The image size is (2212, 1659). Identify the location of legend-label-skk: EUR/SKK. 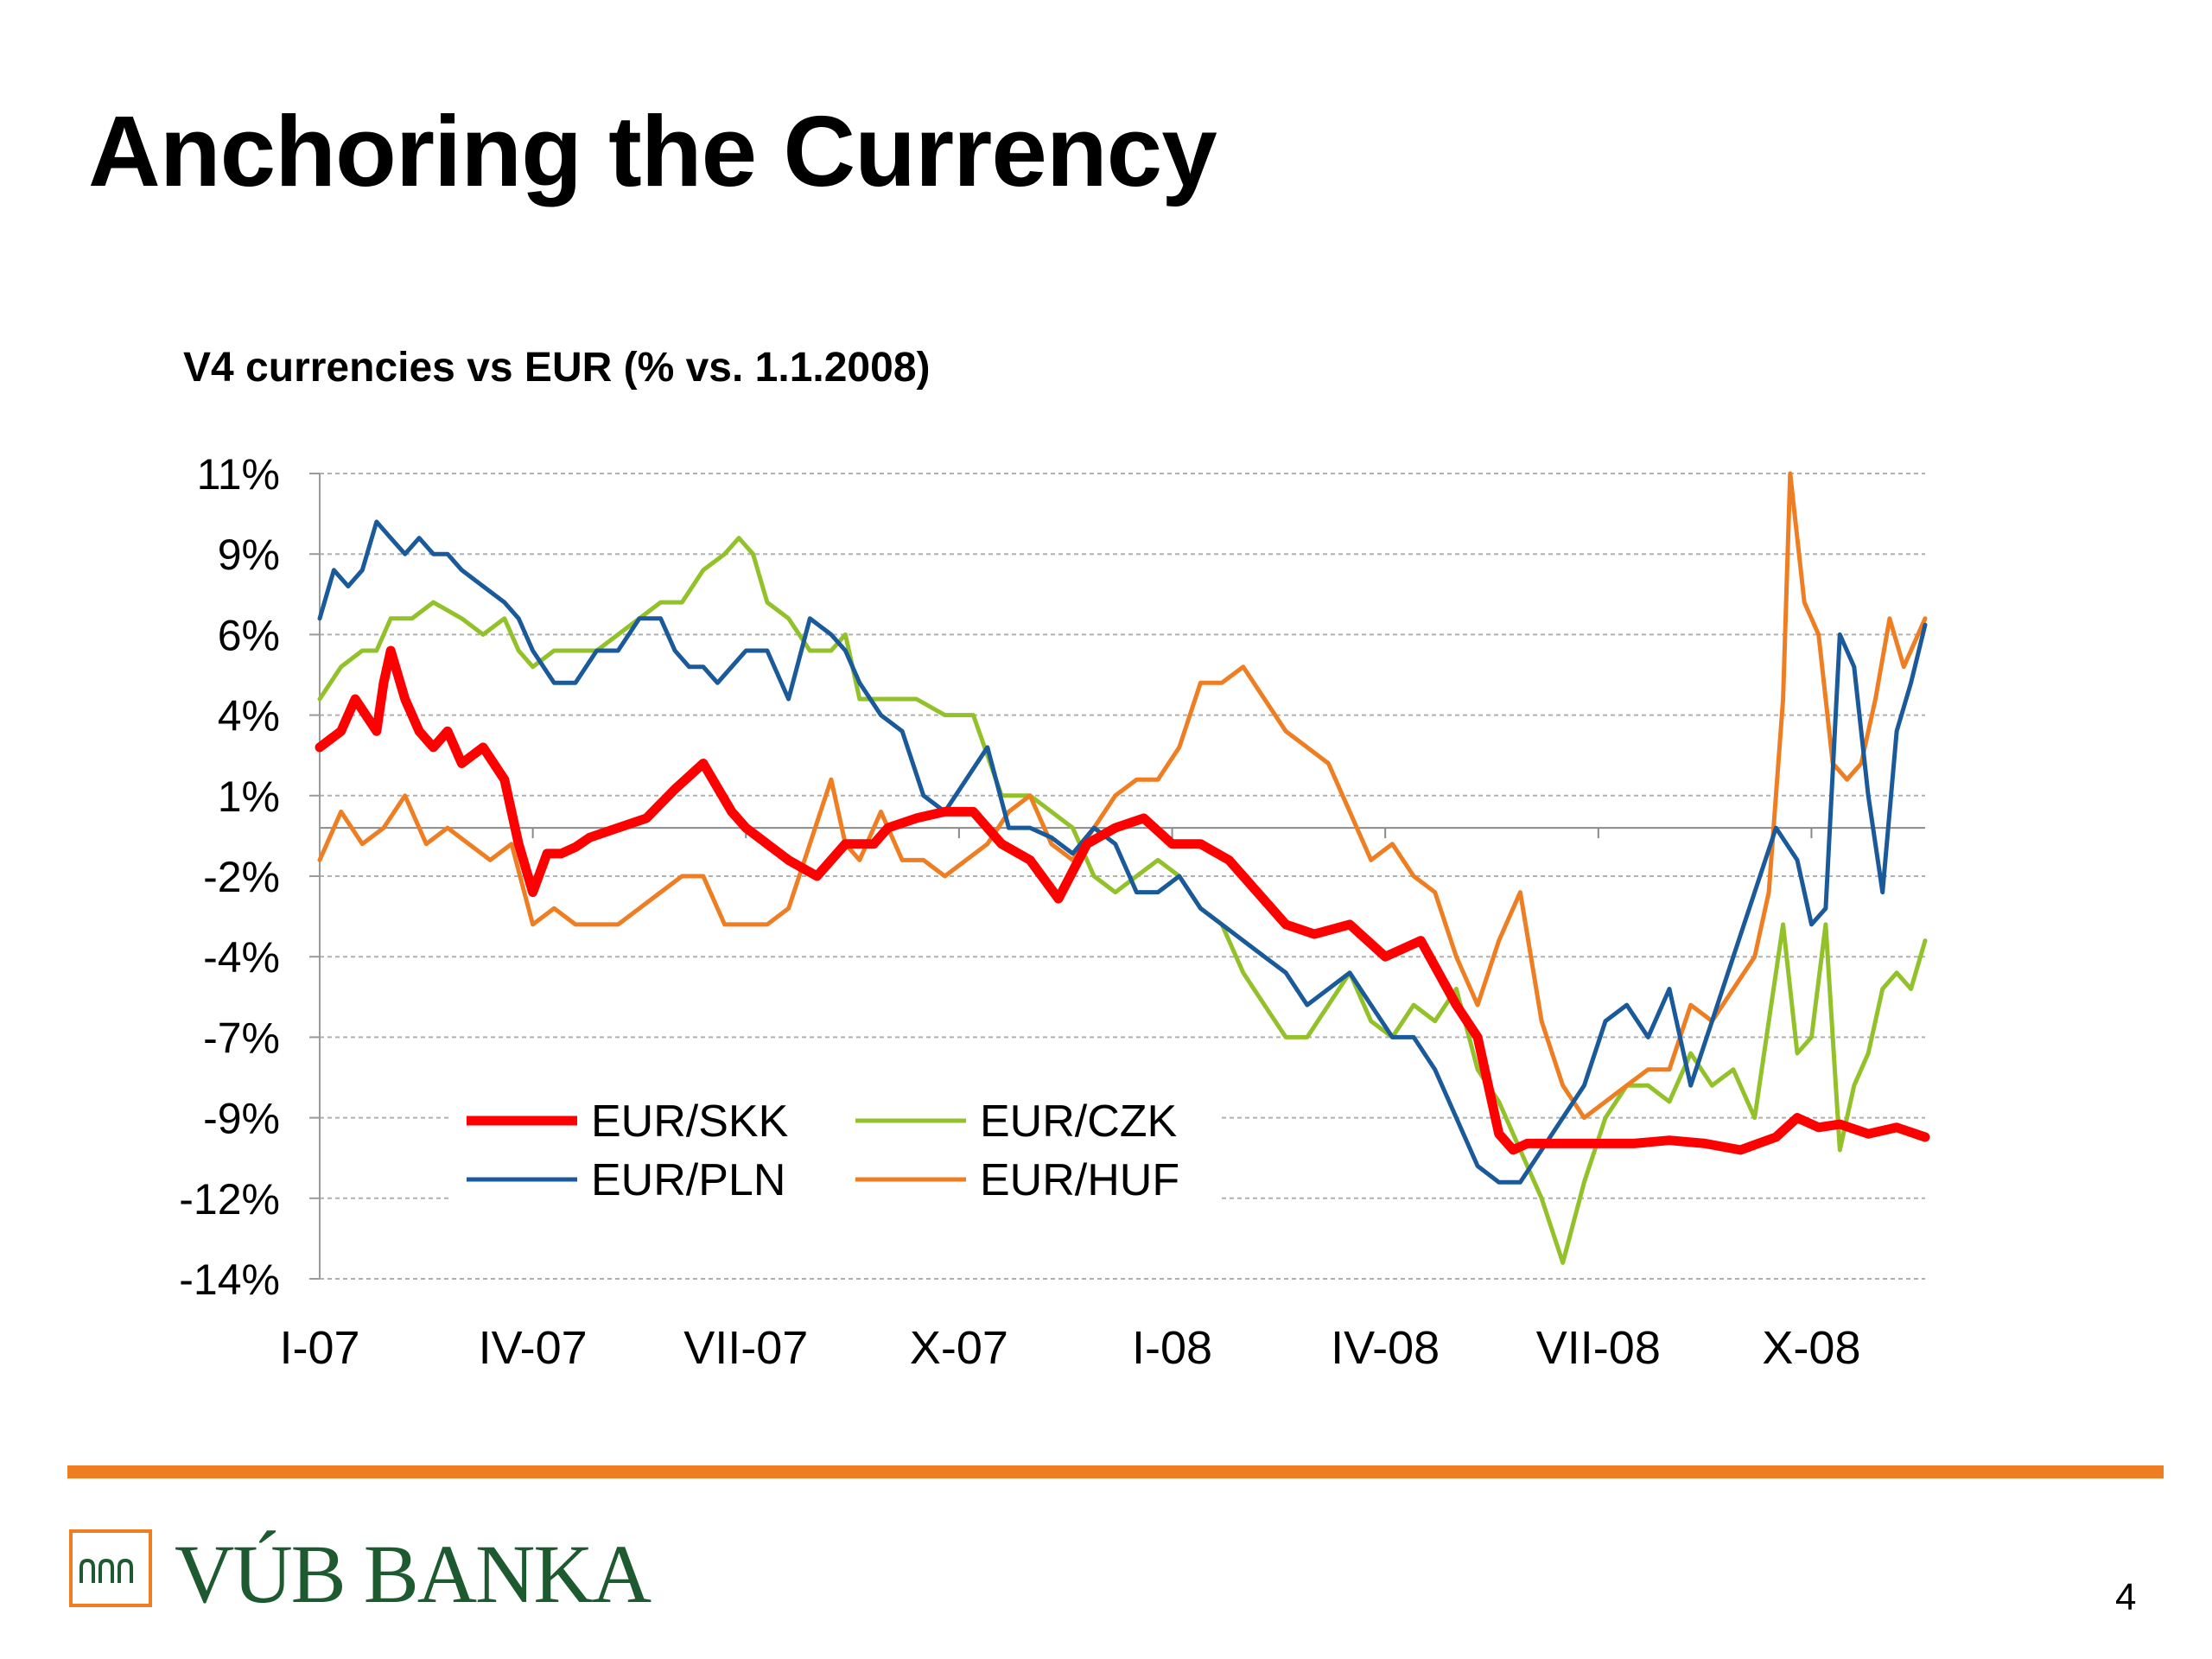
(690, 1121).